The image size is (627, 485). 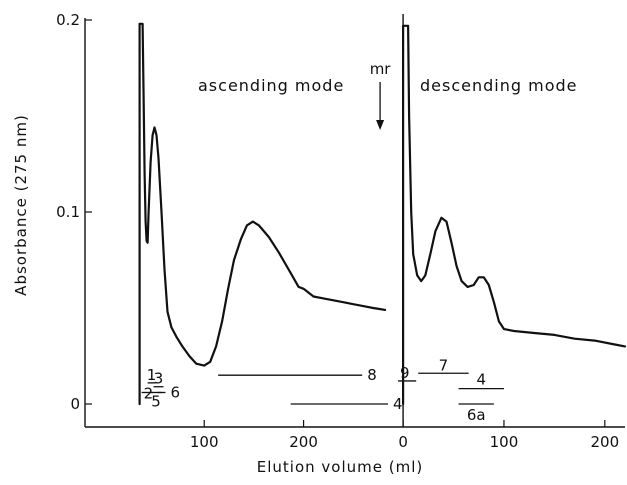 I want to click on fraction-label-5: 5, so click(x=156, y=401).